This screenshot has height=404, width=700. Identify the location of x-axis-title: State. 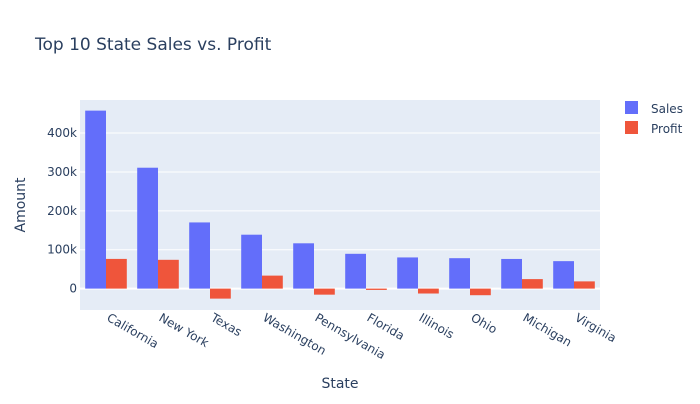
(339, 384).